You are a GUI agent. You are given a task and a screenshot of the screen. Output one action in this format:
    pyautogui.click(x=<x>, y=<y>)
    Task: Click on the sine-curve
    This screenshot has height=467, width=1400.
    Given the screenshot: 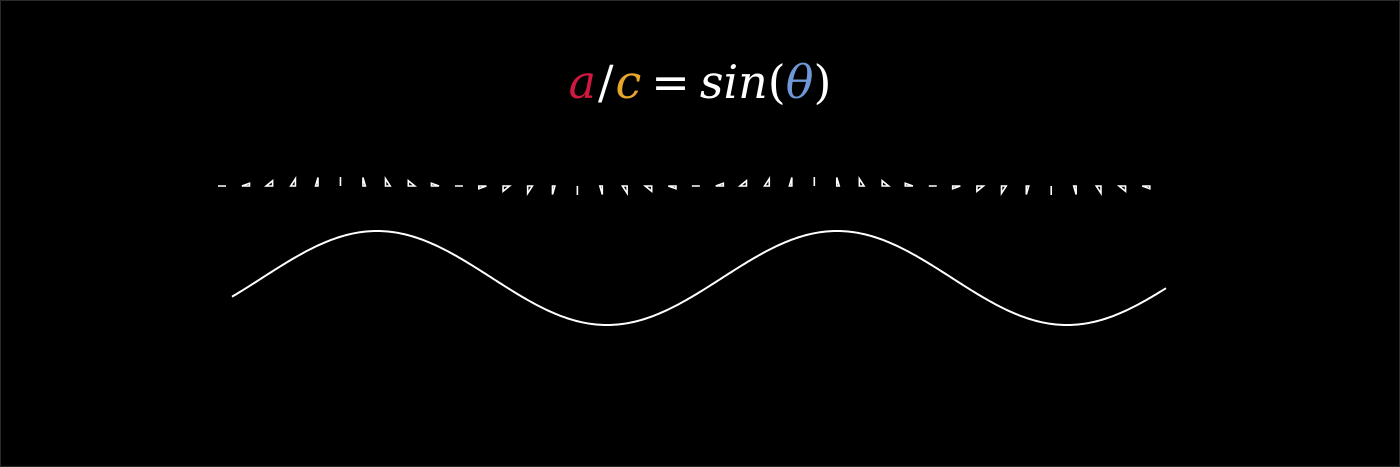 What is the action you would take?
    pyautogui.click(x=699, y=278)
    